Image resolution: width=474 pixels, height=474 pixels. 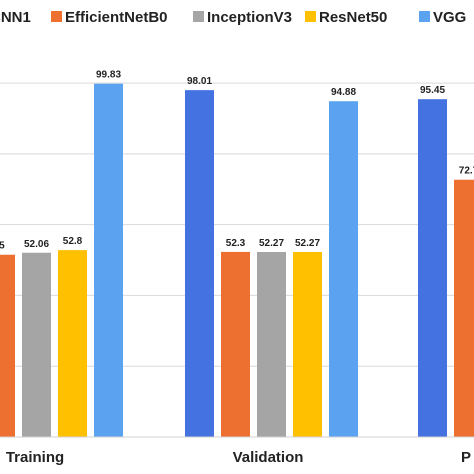 What do you see at coordinates (271, 243) in the screenshot?
I see `bar-label-validation-inceptionv3: 52.27` at bounding box center [271, 243].